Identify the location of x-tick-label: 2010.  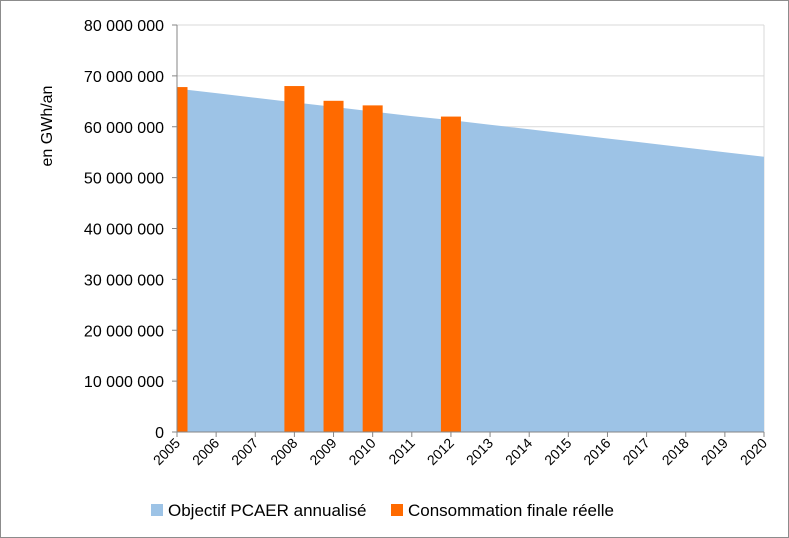
(361, 451).